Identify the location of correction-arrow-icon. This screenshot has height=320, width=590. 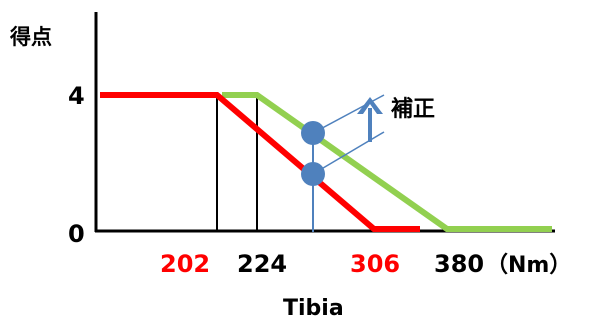
(370, 119).